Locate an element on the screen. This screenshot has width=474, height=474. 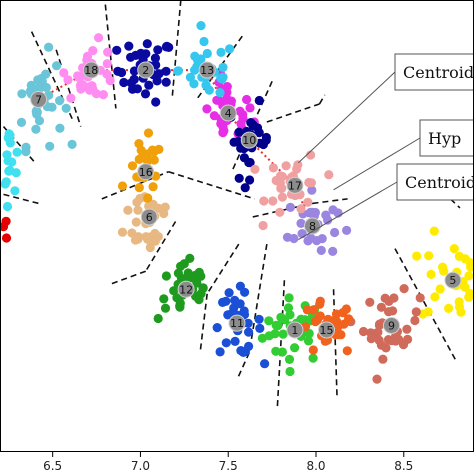
x-tick-label: 6.5 is located at coordinates (52, 466).